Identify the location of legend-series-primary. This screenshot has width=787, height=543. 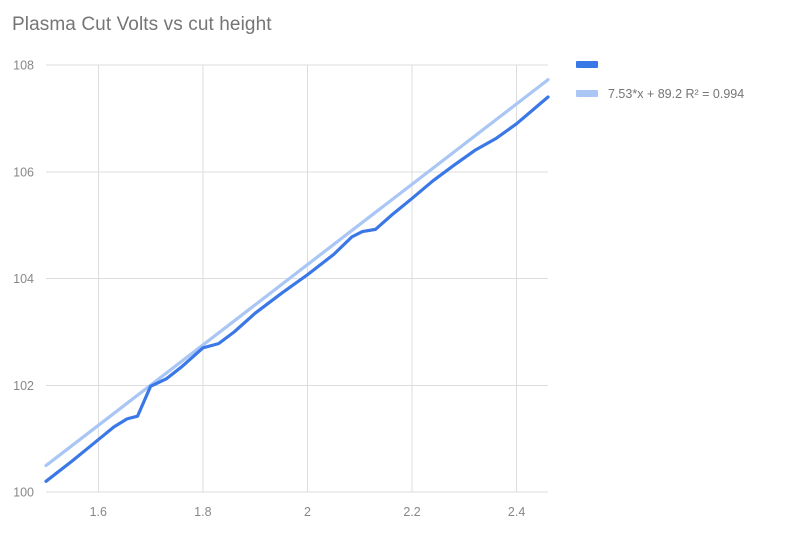
(678, 64).